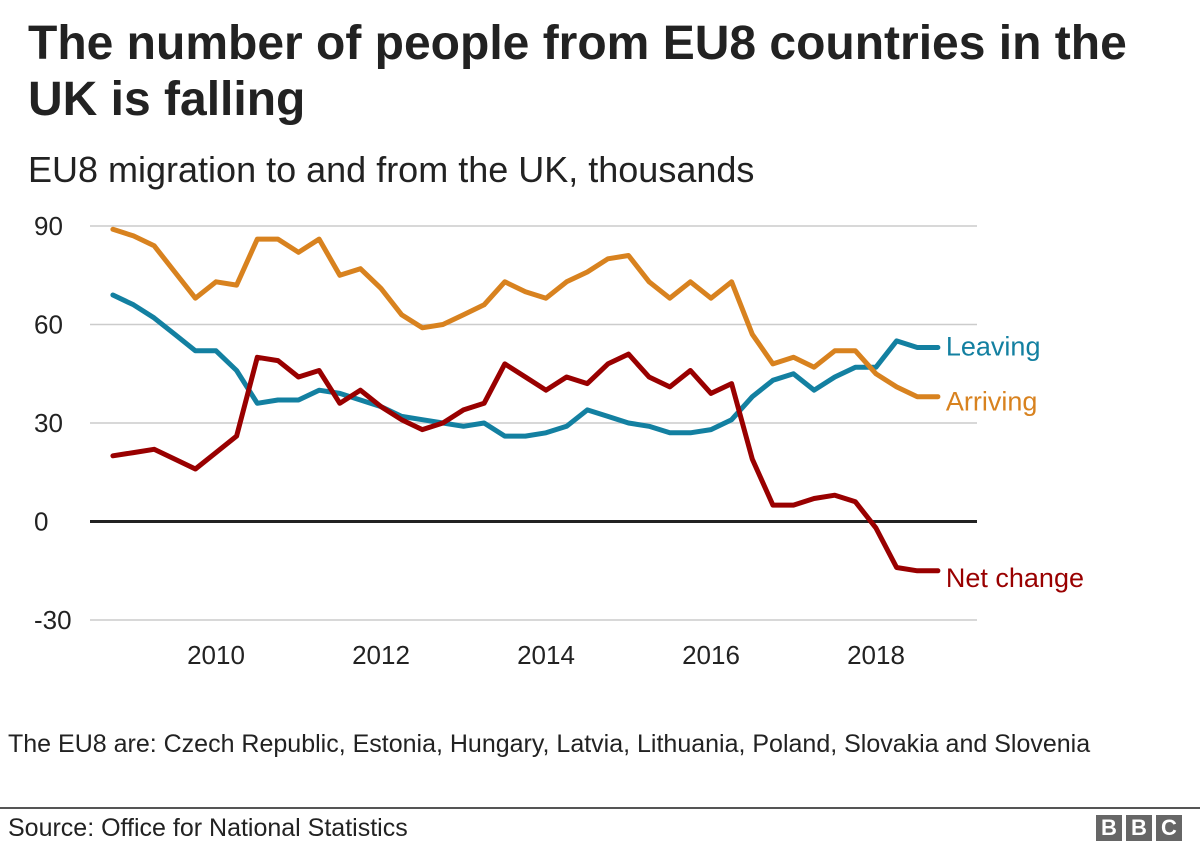  Describe the element at coordinates (876, 655) in the screenshot. I see `x-tick-label: 2018` at that location.